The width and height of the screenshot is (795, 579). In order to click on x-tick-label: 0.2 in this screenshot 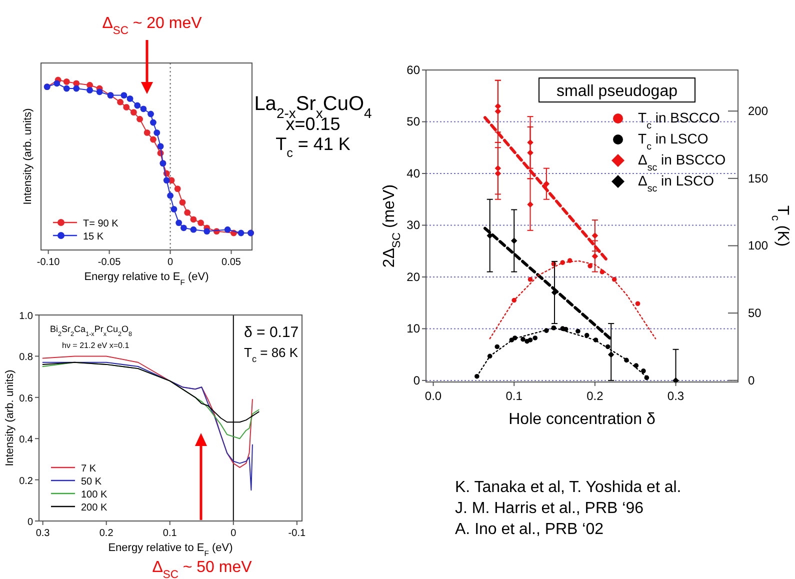, I will do `click(595, 396)`.